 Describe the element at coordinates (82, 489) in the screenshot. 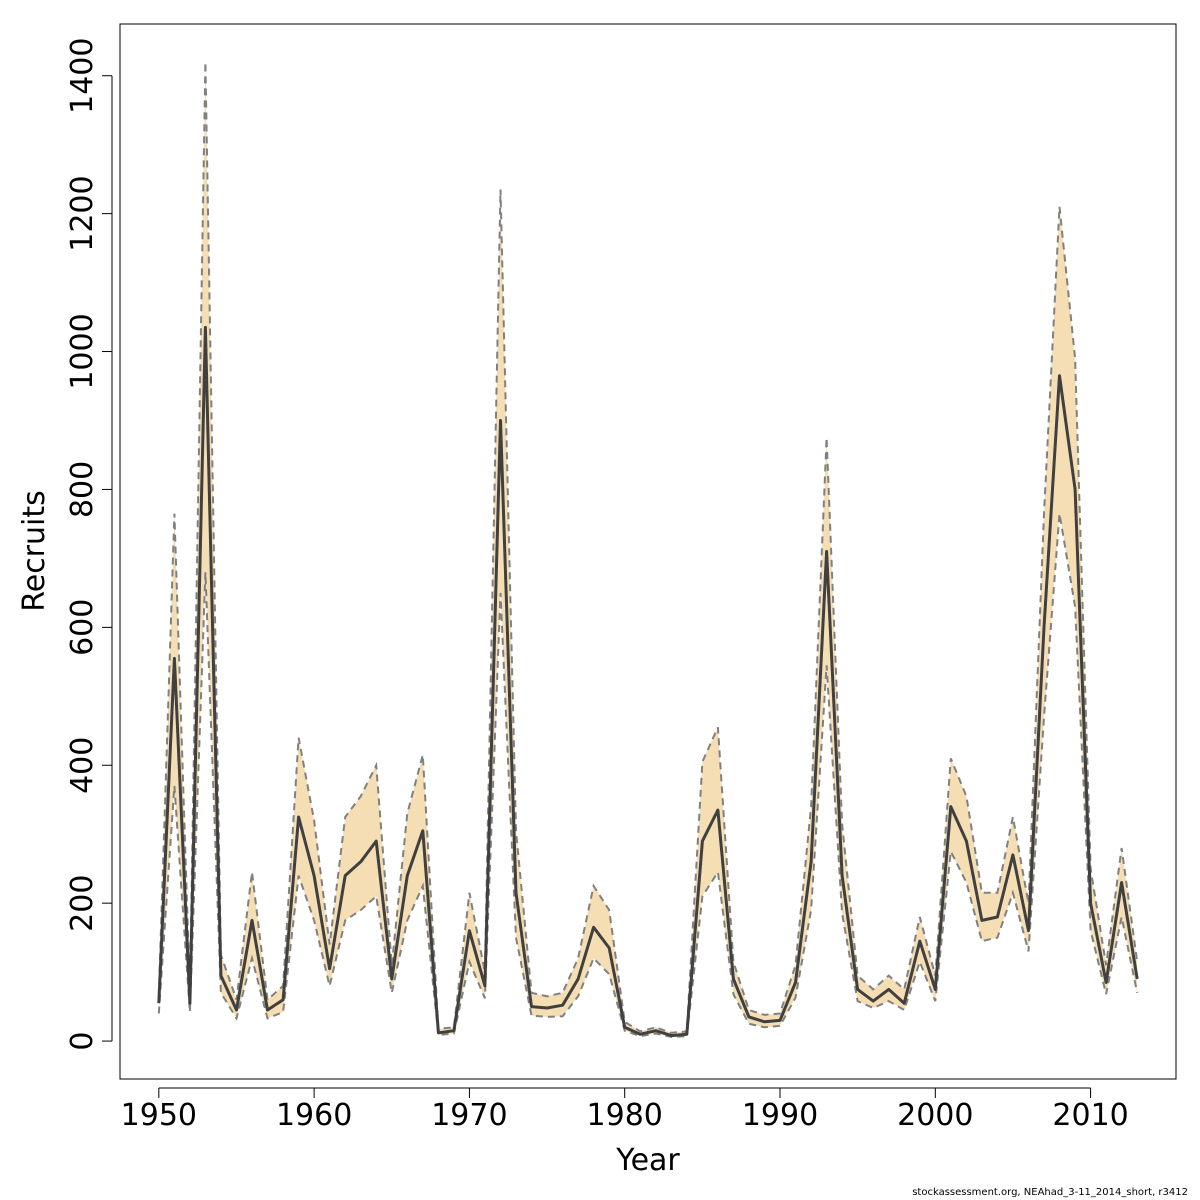

I see `y-tick-label: 800` at that location.